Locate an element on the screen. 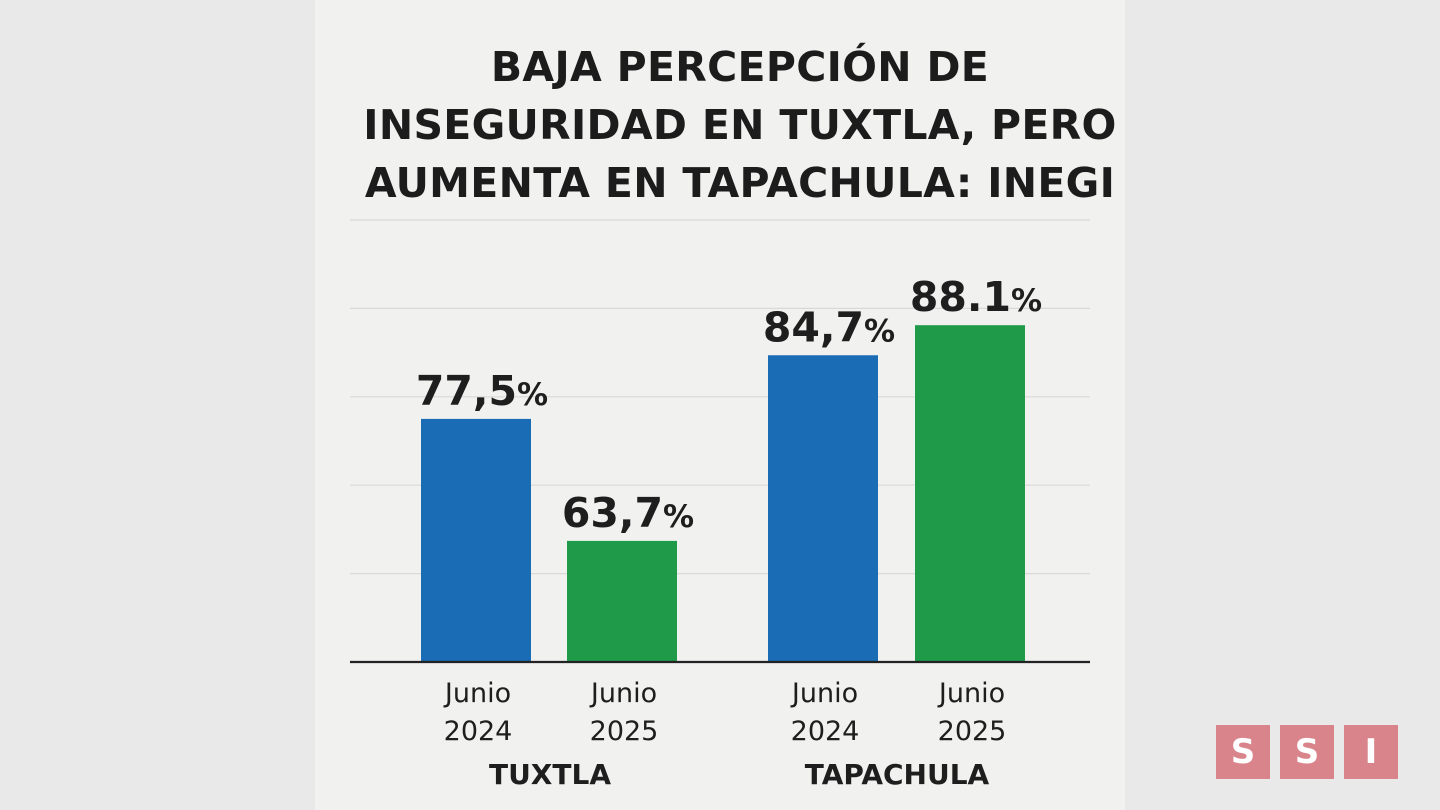 This screenshot has height=810, width=1440. value-label: 63,7% is located at coordinates (628, 513).